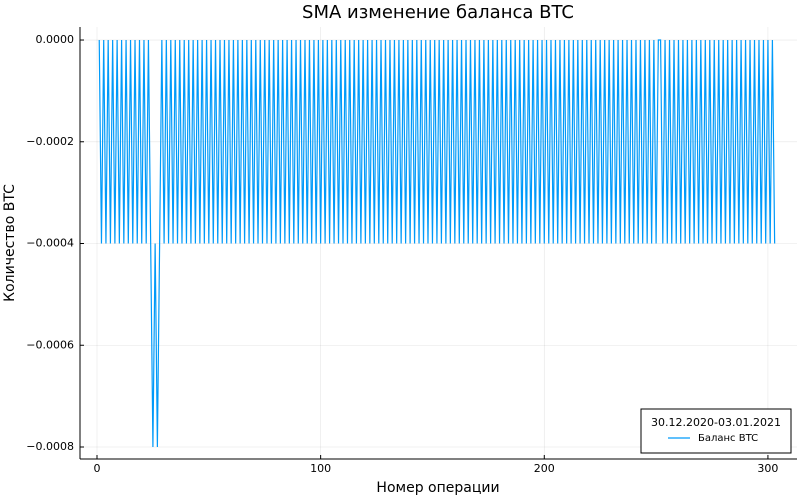  What do you see at coordinates (96, 468) in the screenshot?
I see `x-tick-label: 0` at bounding box center [96, 468].